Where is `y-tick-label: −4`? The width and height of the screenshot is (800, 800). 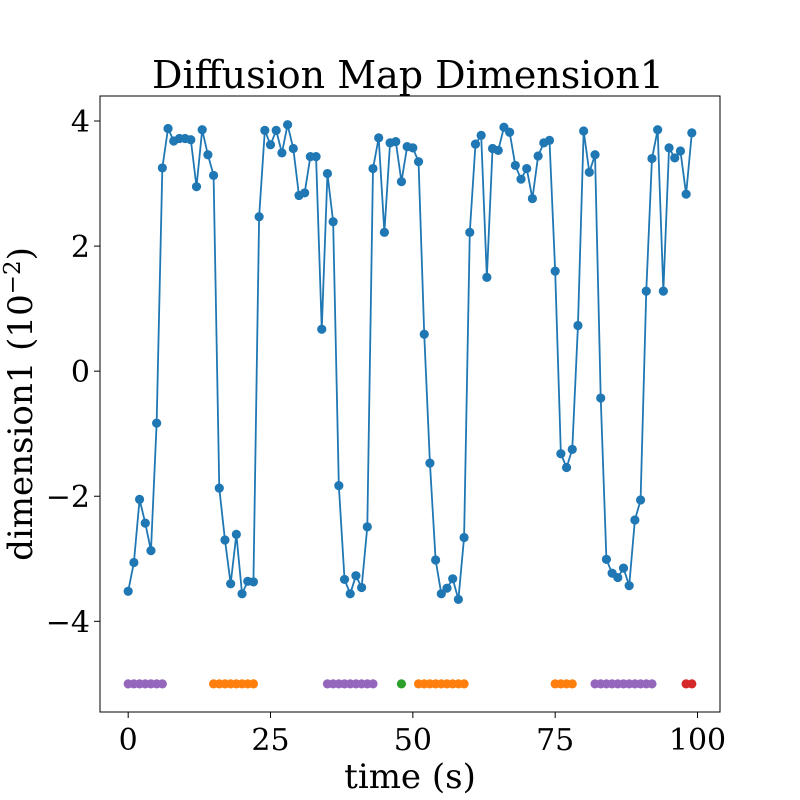
y-tick-label: −4 is located at coordinates (68, 622).